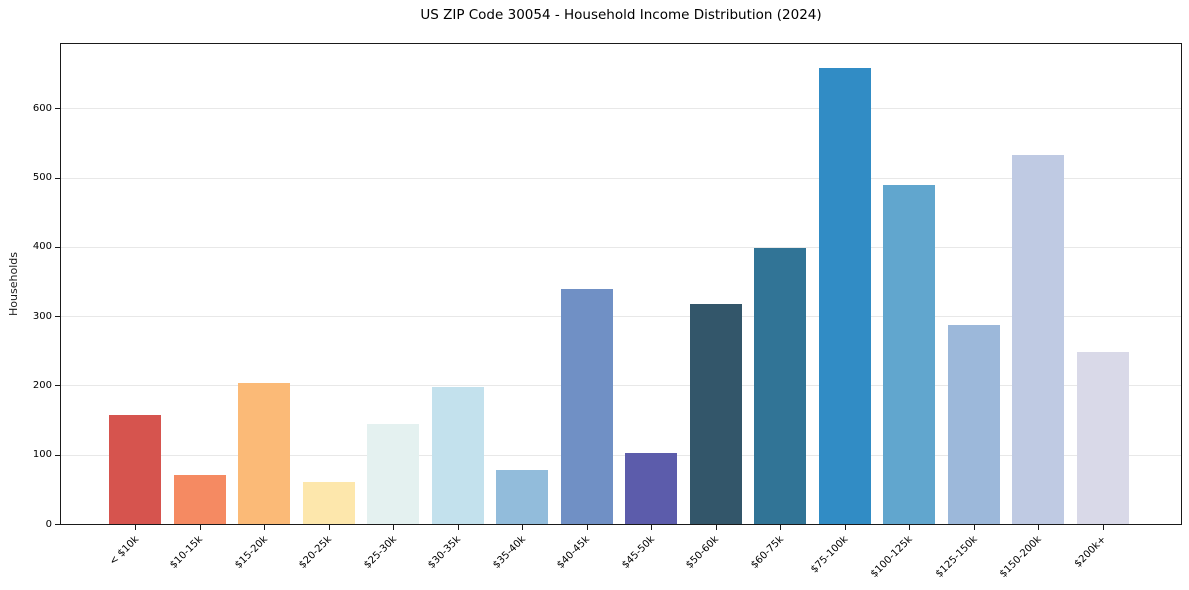 The height and width of the screenshot is (590, 1189). I want to click on bar-30-35k, so click(457, 455).